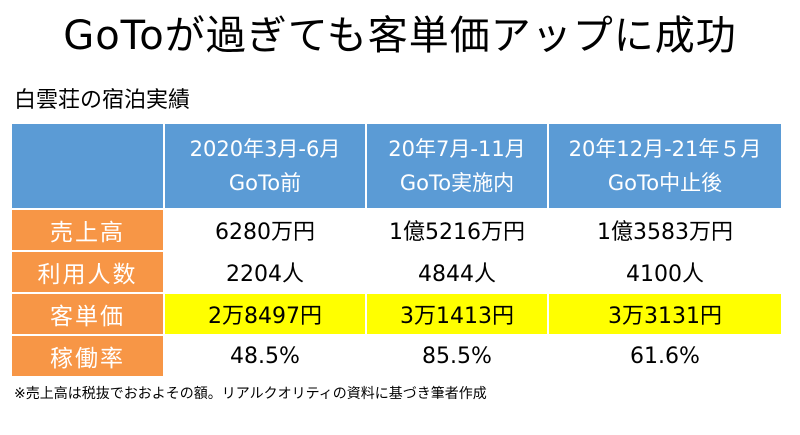 The width and height of the screenshot is (800, 435). Describe the element at coordinates (87, 356) in the screenshot. I see `row-label: 稼働率` at that location.